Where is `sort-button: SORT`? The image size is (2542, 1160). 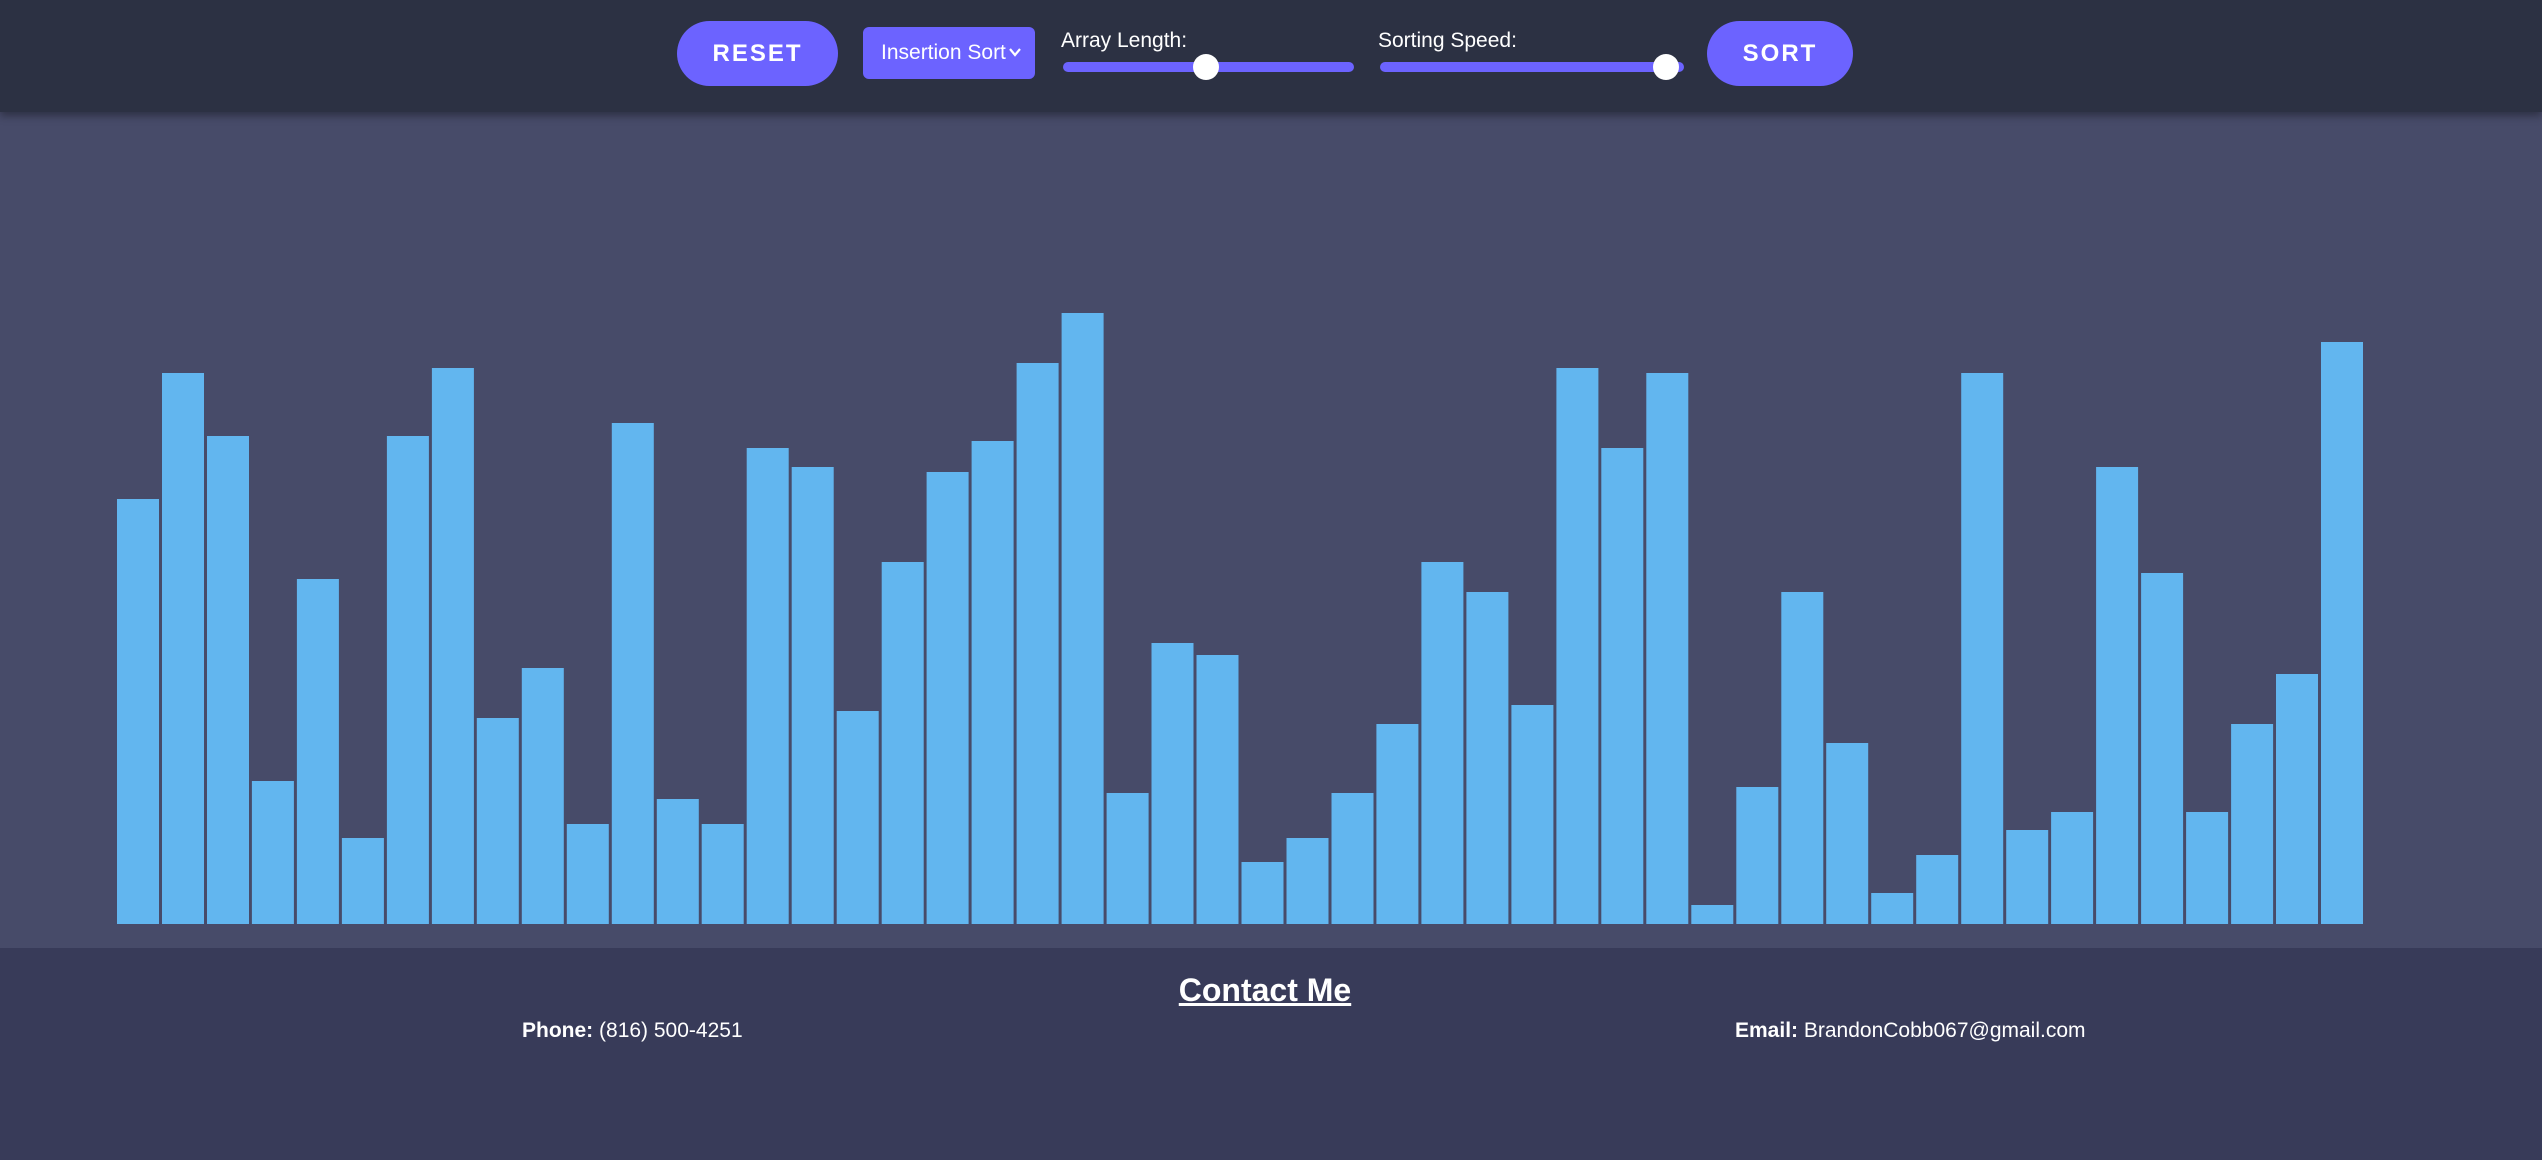
sort-button: SORT is located at coordinates (1780, 53).